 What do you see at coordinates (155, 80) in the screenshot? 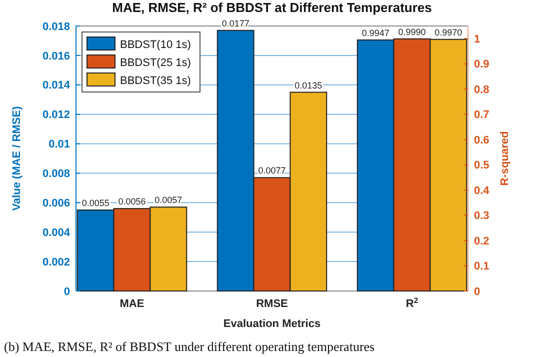
I see `legend-label: BBDST(35 1s)` at bounding box center [155, 80].